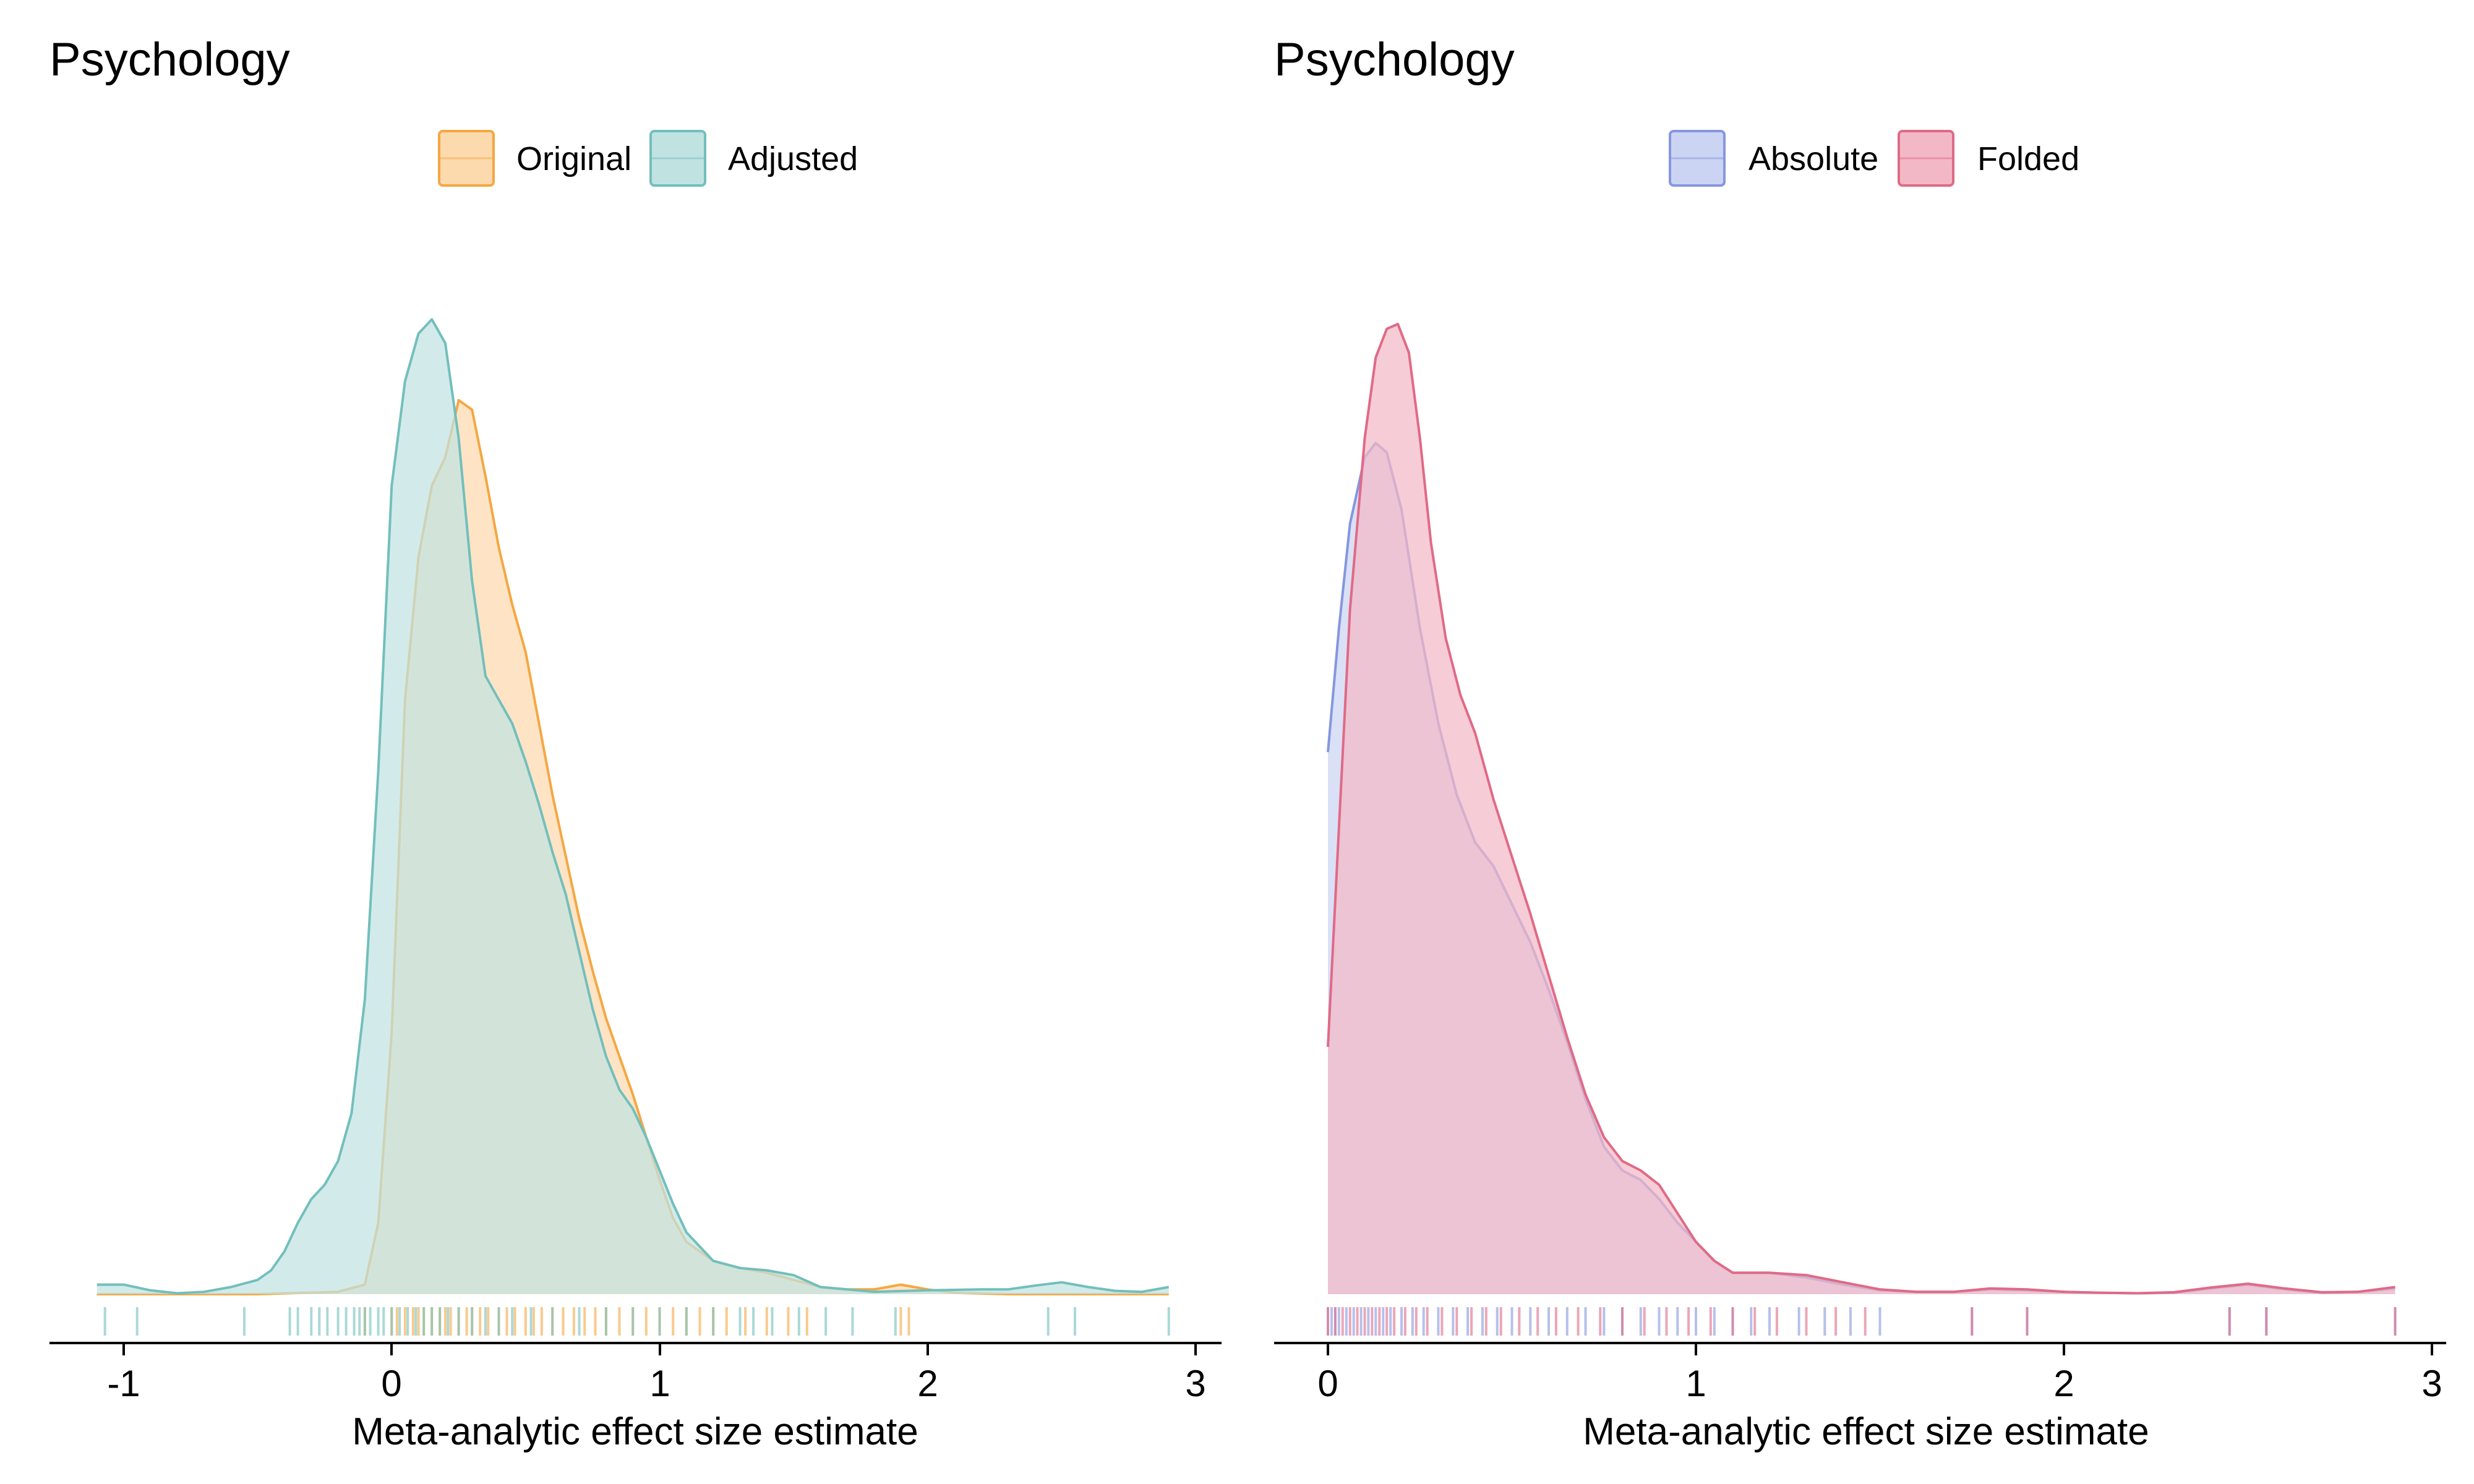  Describe the element at coordinates (169, 59) in the screenshot. I see `left-panel-title: Psychology` at that location.